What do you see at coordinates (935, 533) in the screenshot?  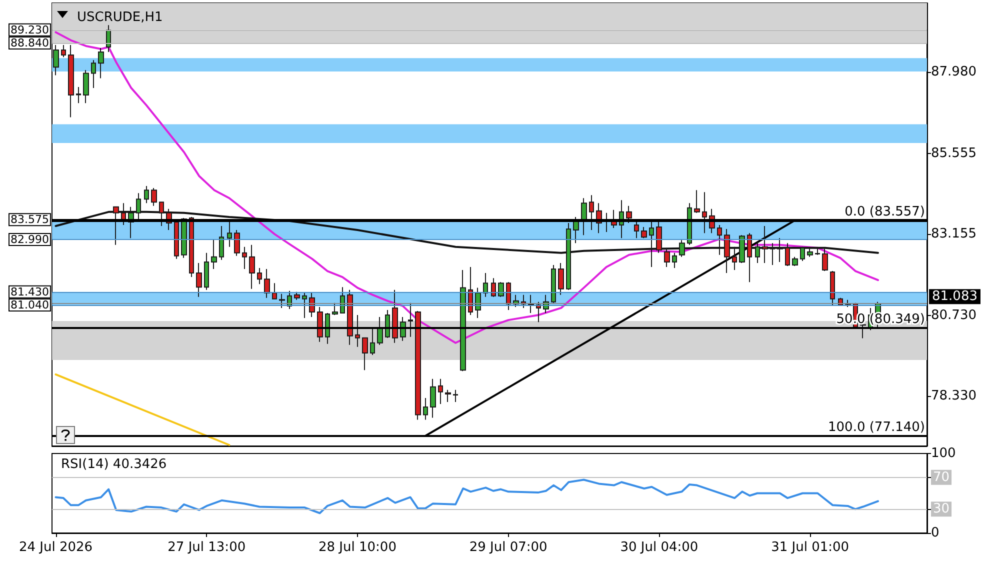 I see `y-tick-label: 0` at bounding box center [935, 533].